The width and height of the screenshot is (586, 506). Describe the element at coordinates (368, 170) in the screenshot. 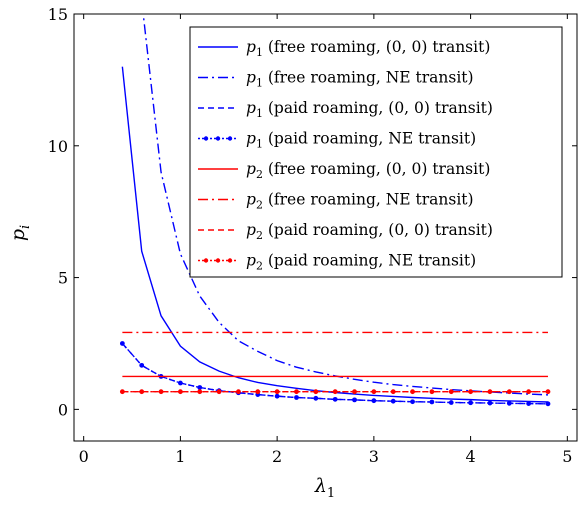

I see `legend-label-5: p2 (free roaming, (0, 0) transit)` at that location.